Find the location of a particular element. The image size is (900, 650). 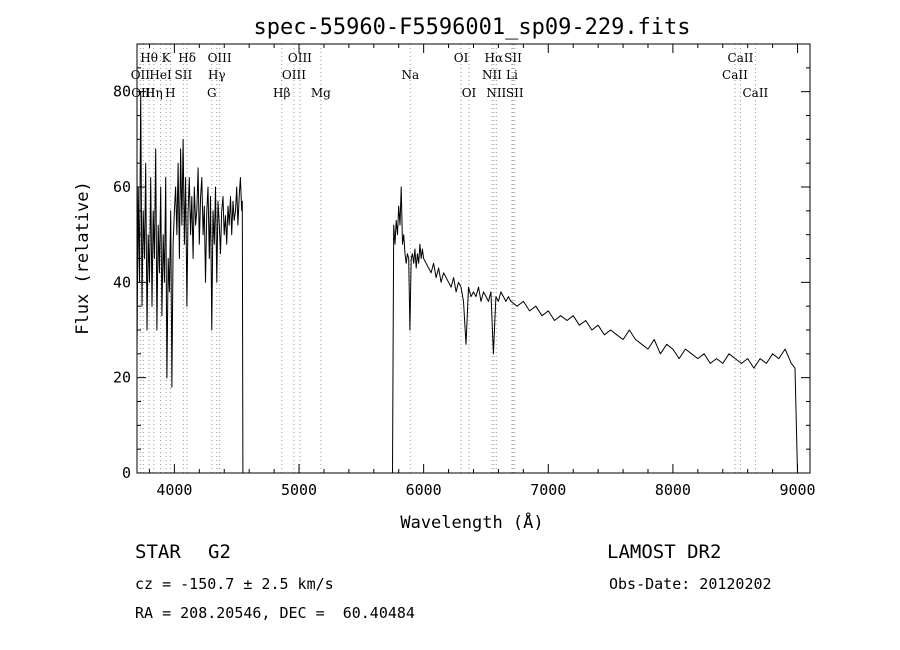

line-marker-label: Hθ is located at coordinates (149, 58).